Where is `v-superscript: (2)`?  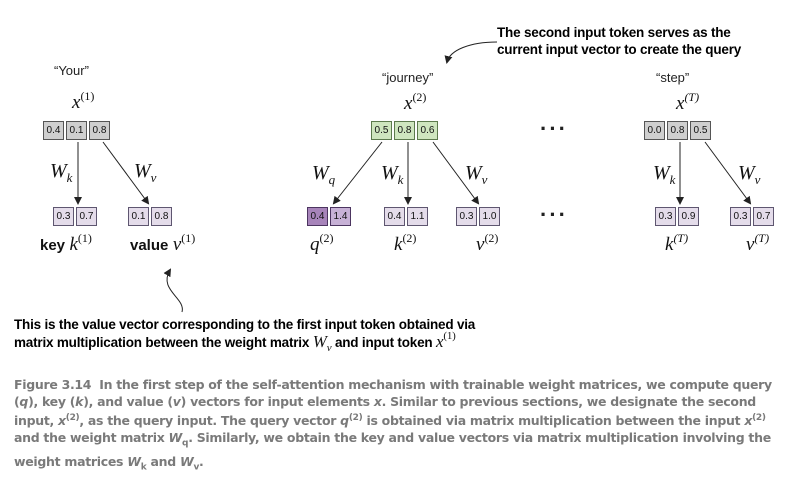
v-superscript: (2) is located at coordinates (491, 238).